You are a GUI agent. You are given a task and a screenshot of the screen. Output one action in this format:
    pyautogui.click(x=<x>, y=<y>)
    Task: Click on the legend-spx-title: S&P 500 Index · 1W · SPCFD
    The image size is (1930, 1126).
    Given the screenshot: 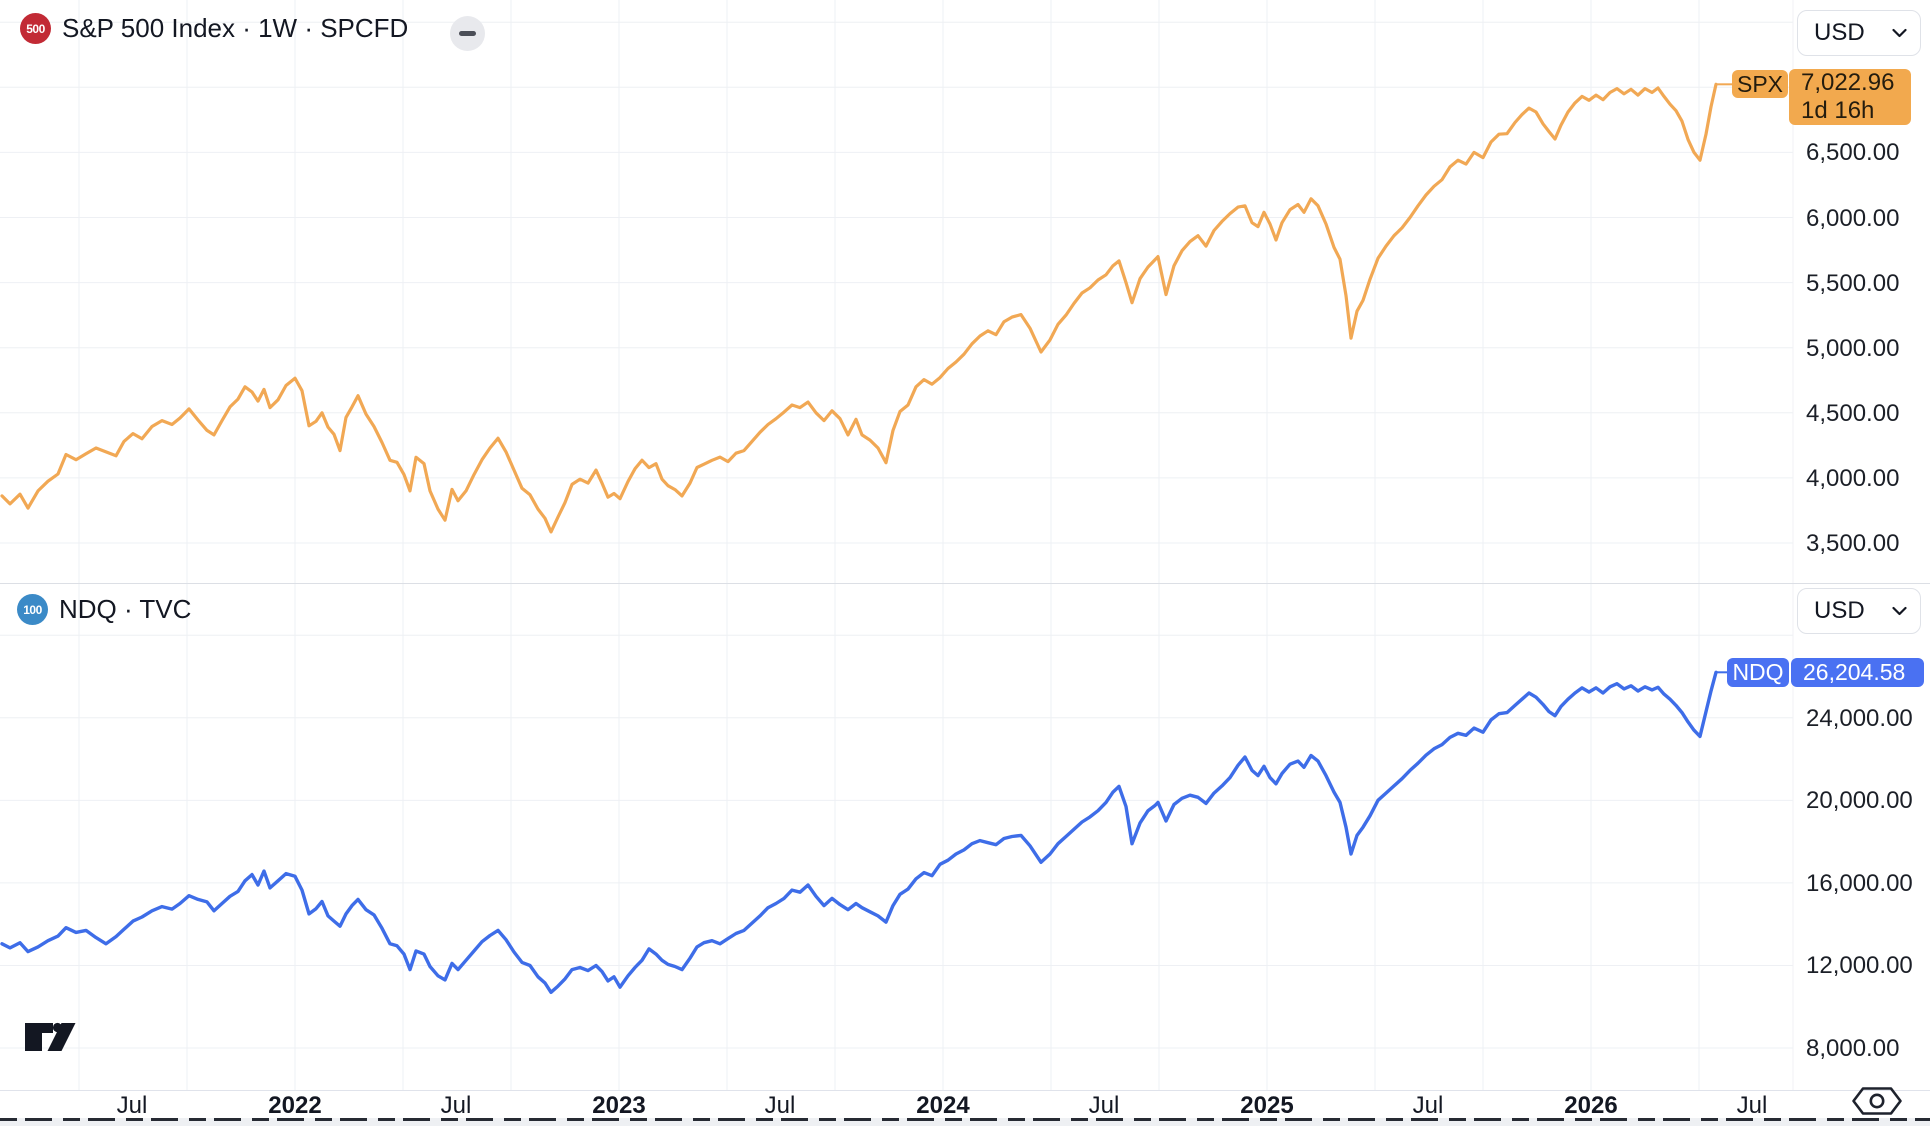 What is the action you would take?
    pyautogui.click(x=235, y=28)
    